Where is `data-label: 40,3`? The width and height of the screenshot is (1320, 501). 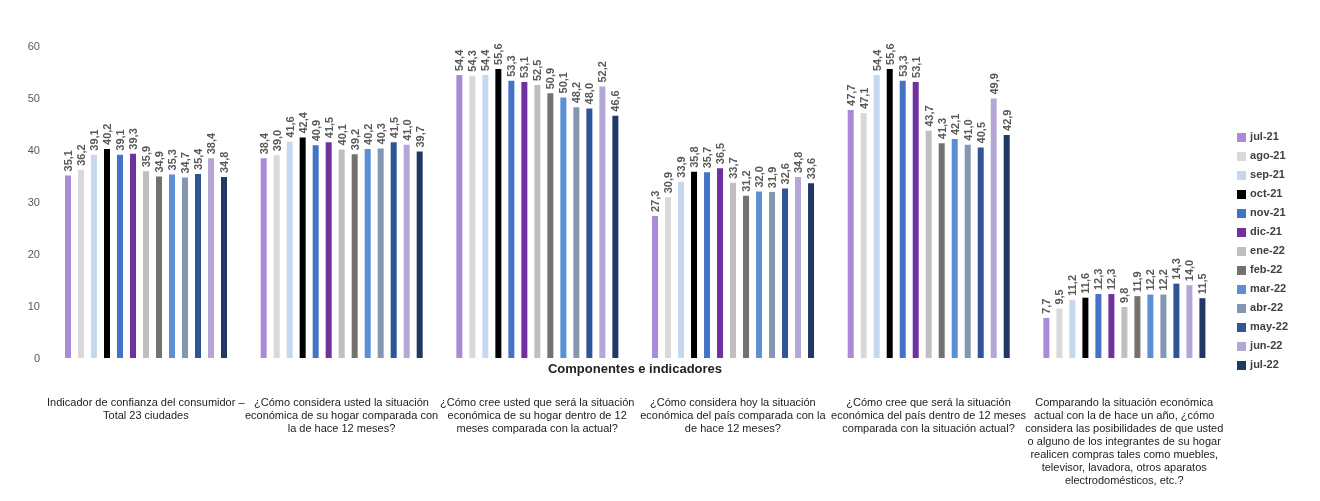
data-label: 40,3 is located at coordinates (380, 134).